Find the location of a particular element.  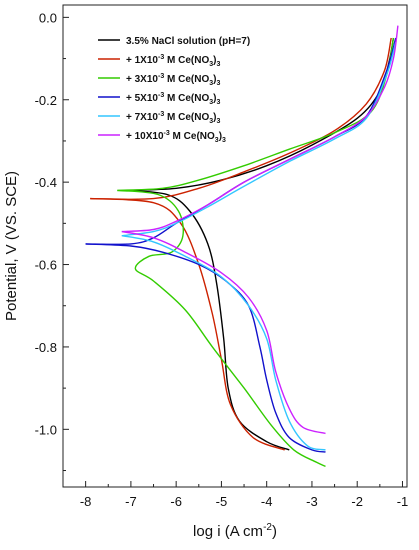

legend-label: 3.5% NaCl solution (pH=7) is located at coordinates (188, 41).